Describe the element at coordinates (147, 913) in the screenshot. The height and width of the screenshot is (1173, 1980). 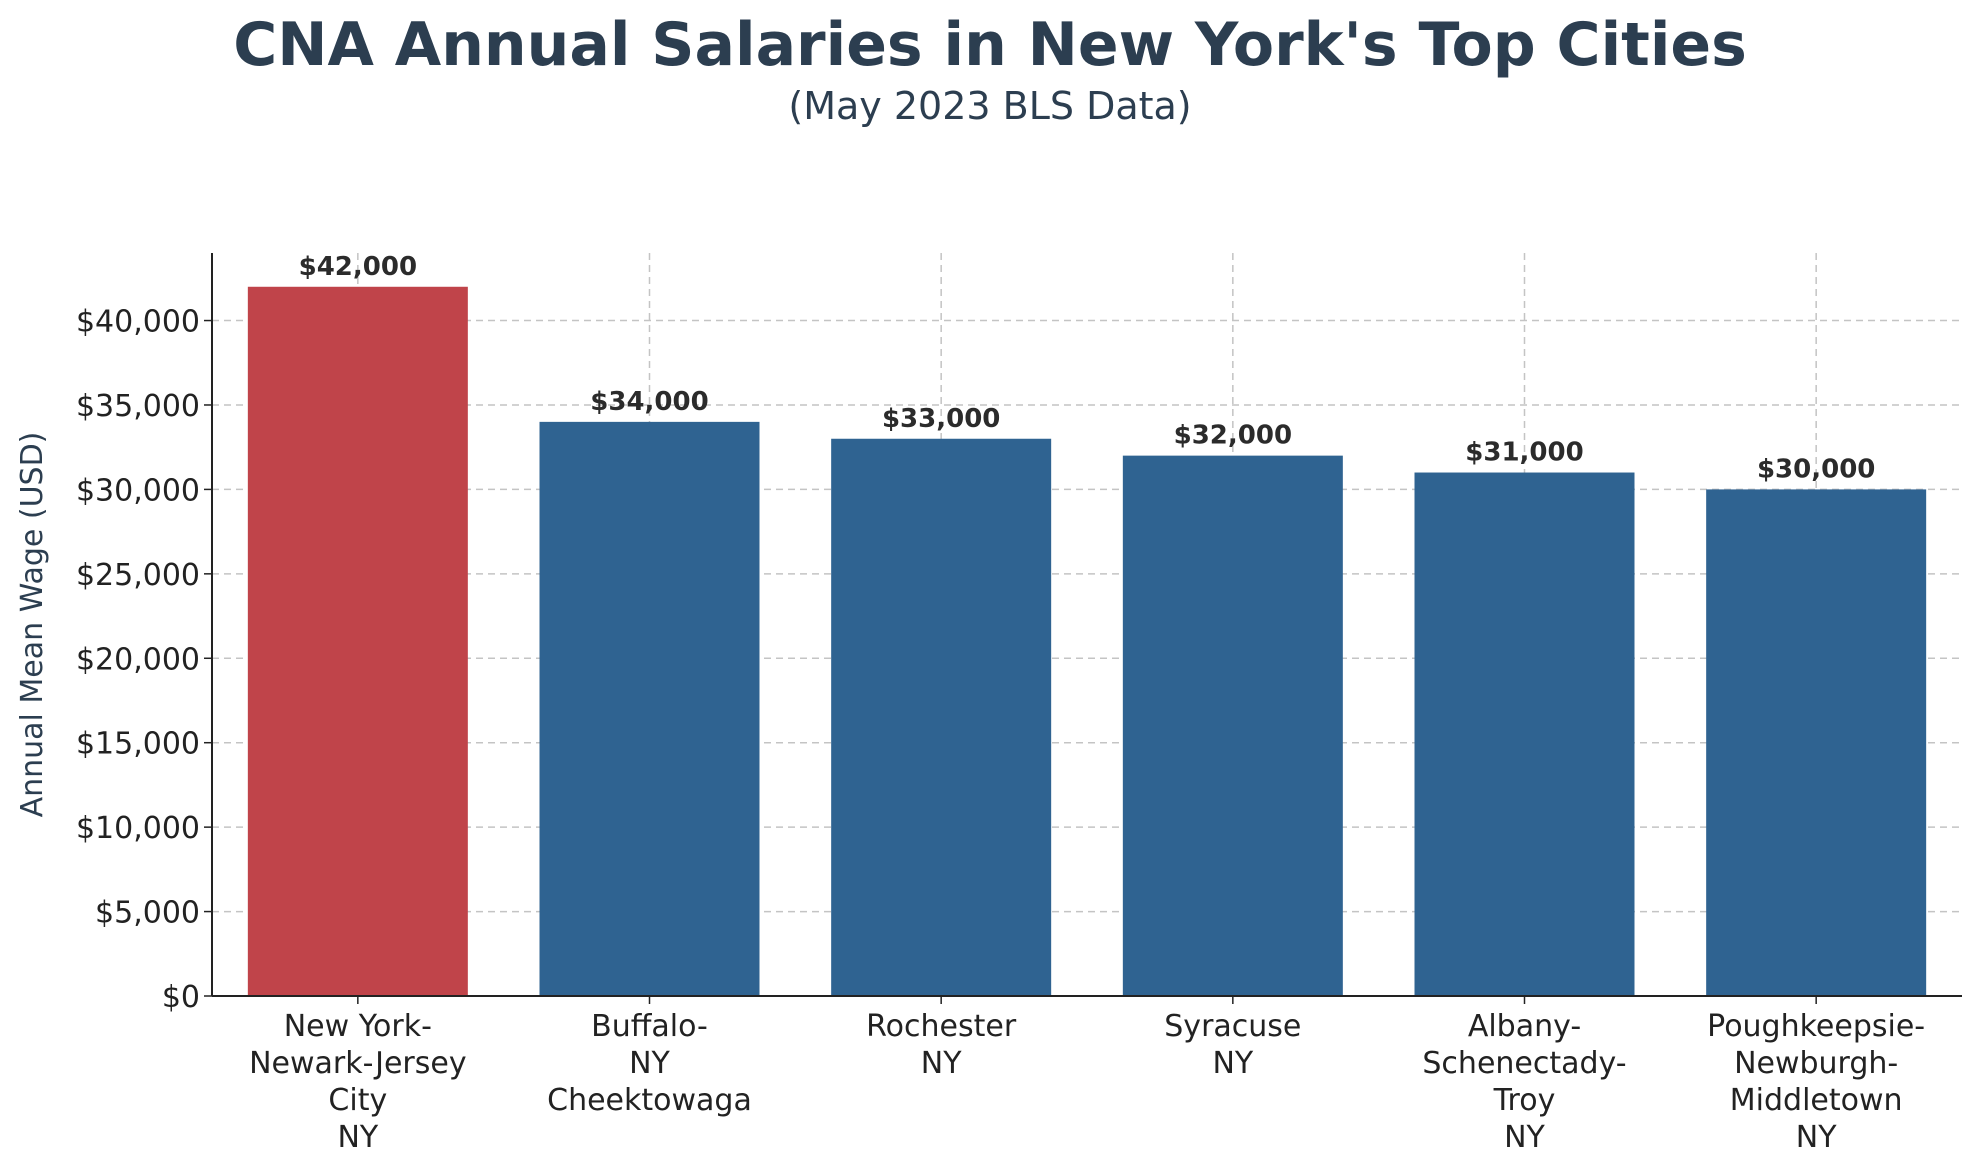
I see `y-tick-label: $5,000` at that location.